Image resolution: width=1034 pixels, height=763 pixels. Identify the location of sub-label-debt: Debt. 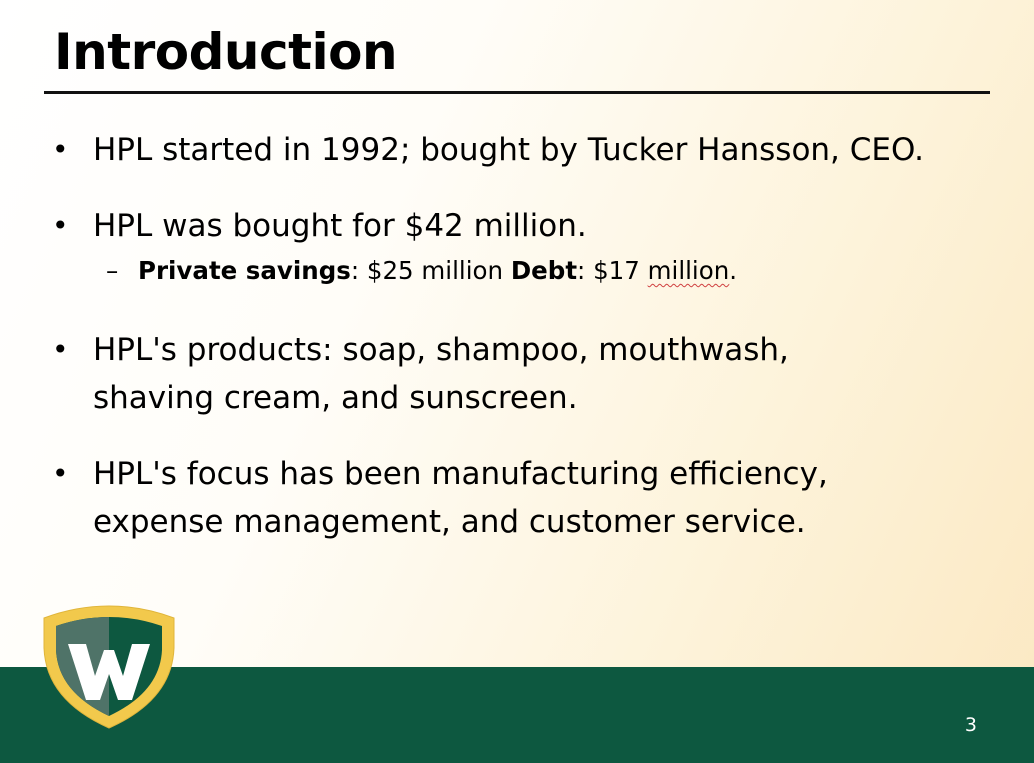
(544, 270).